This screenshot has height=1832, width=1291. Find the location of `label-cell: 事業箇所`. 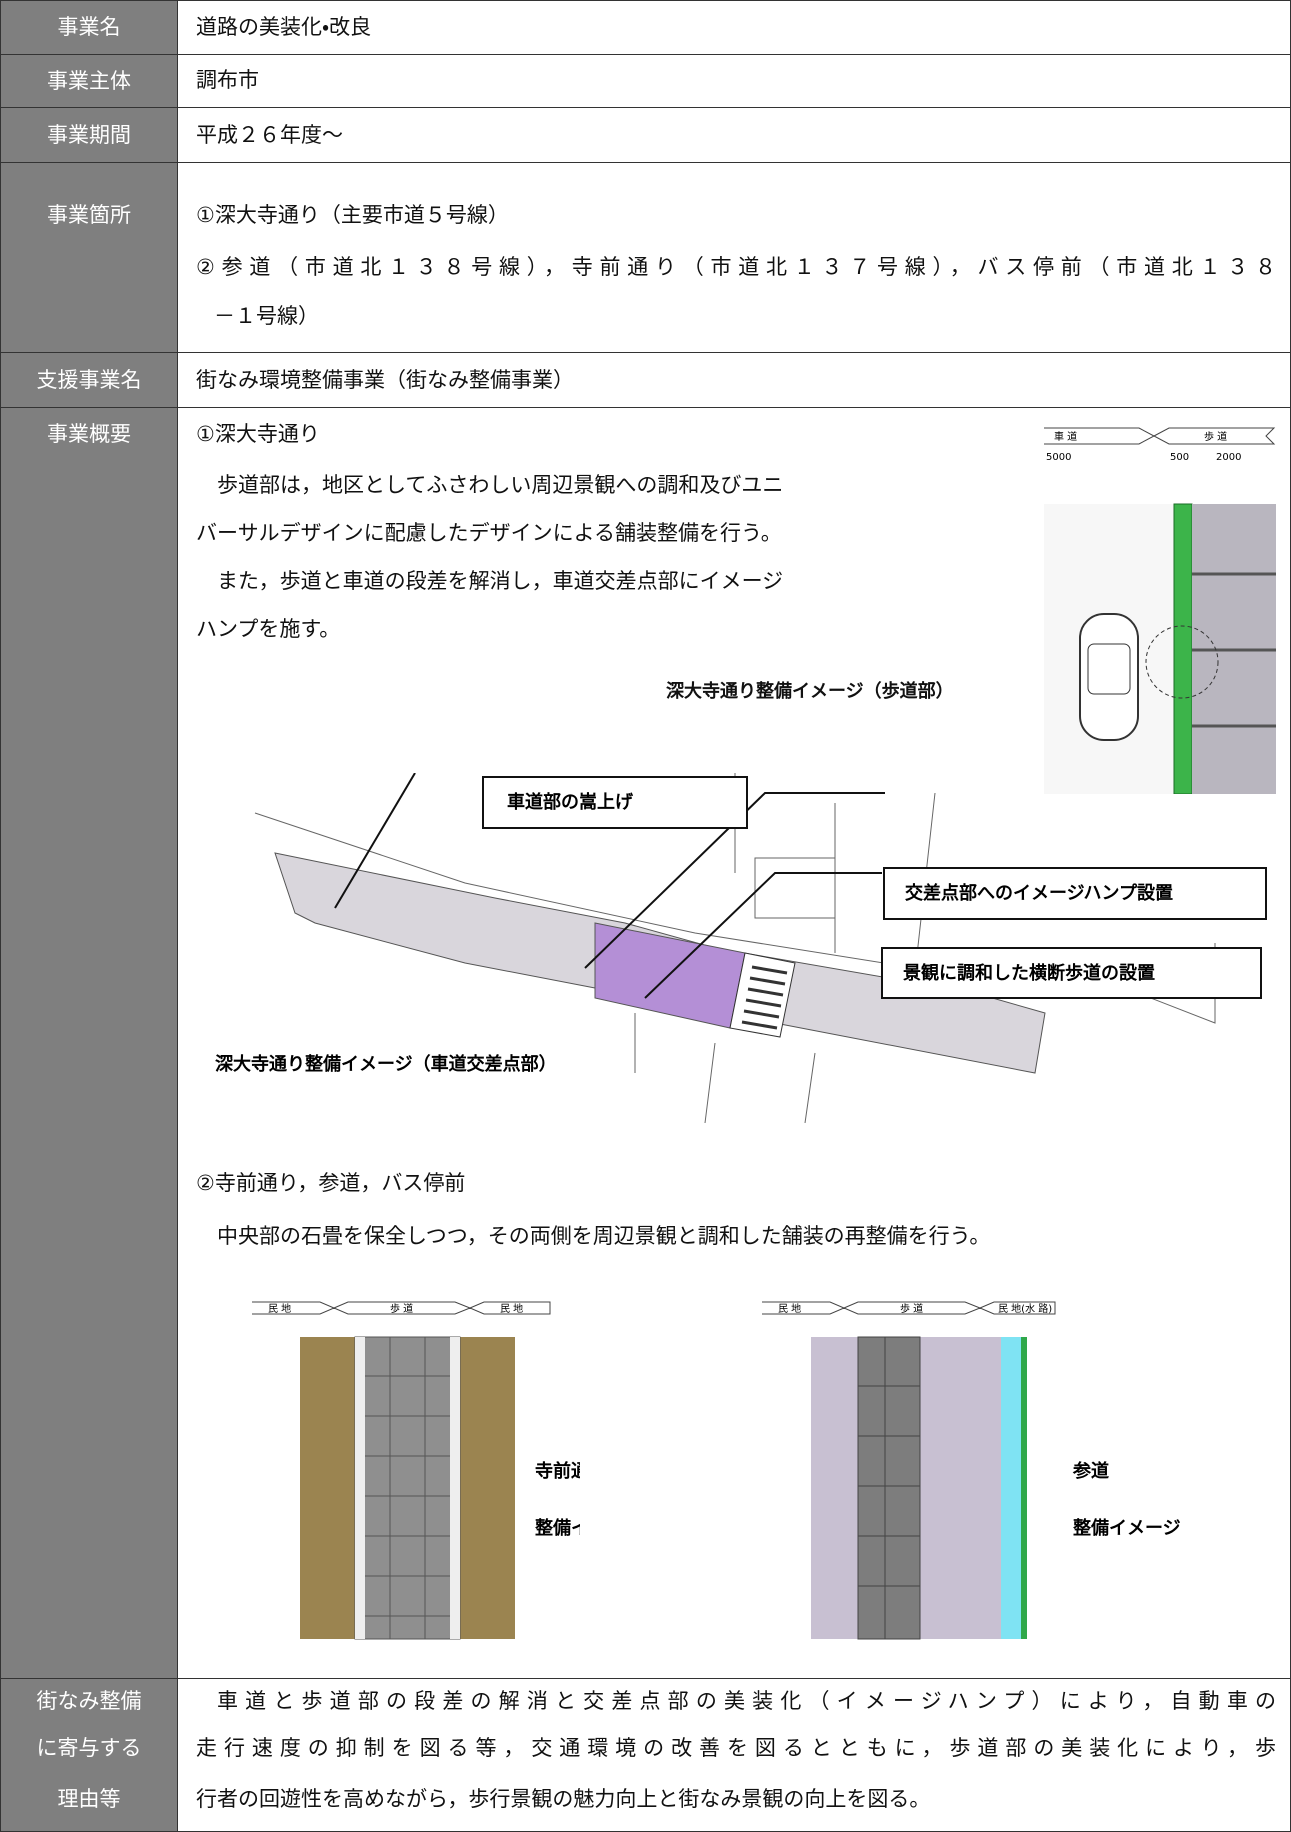

label-cell: 事業箇所 is located at coordinates (89, 257).